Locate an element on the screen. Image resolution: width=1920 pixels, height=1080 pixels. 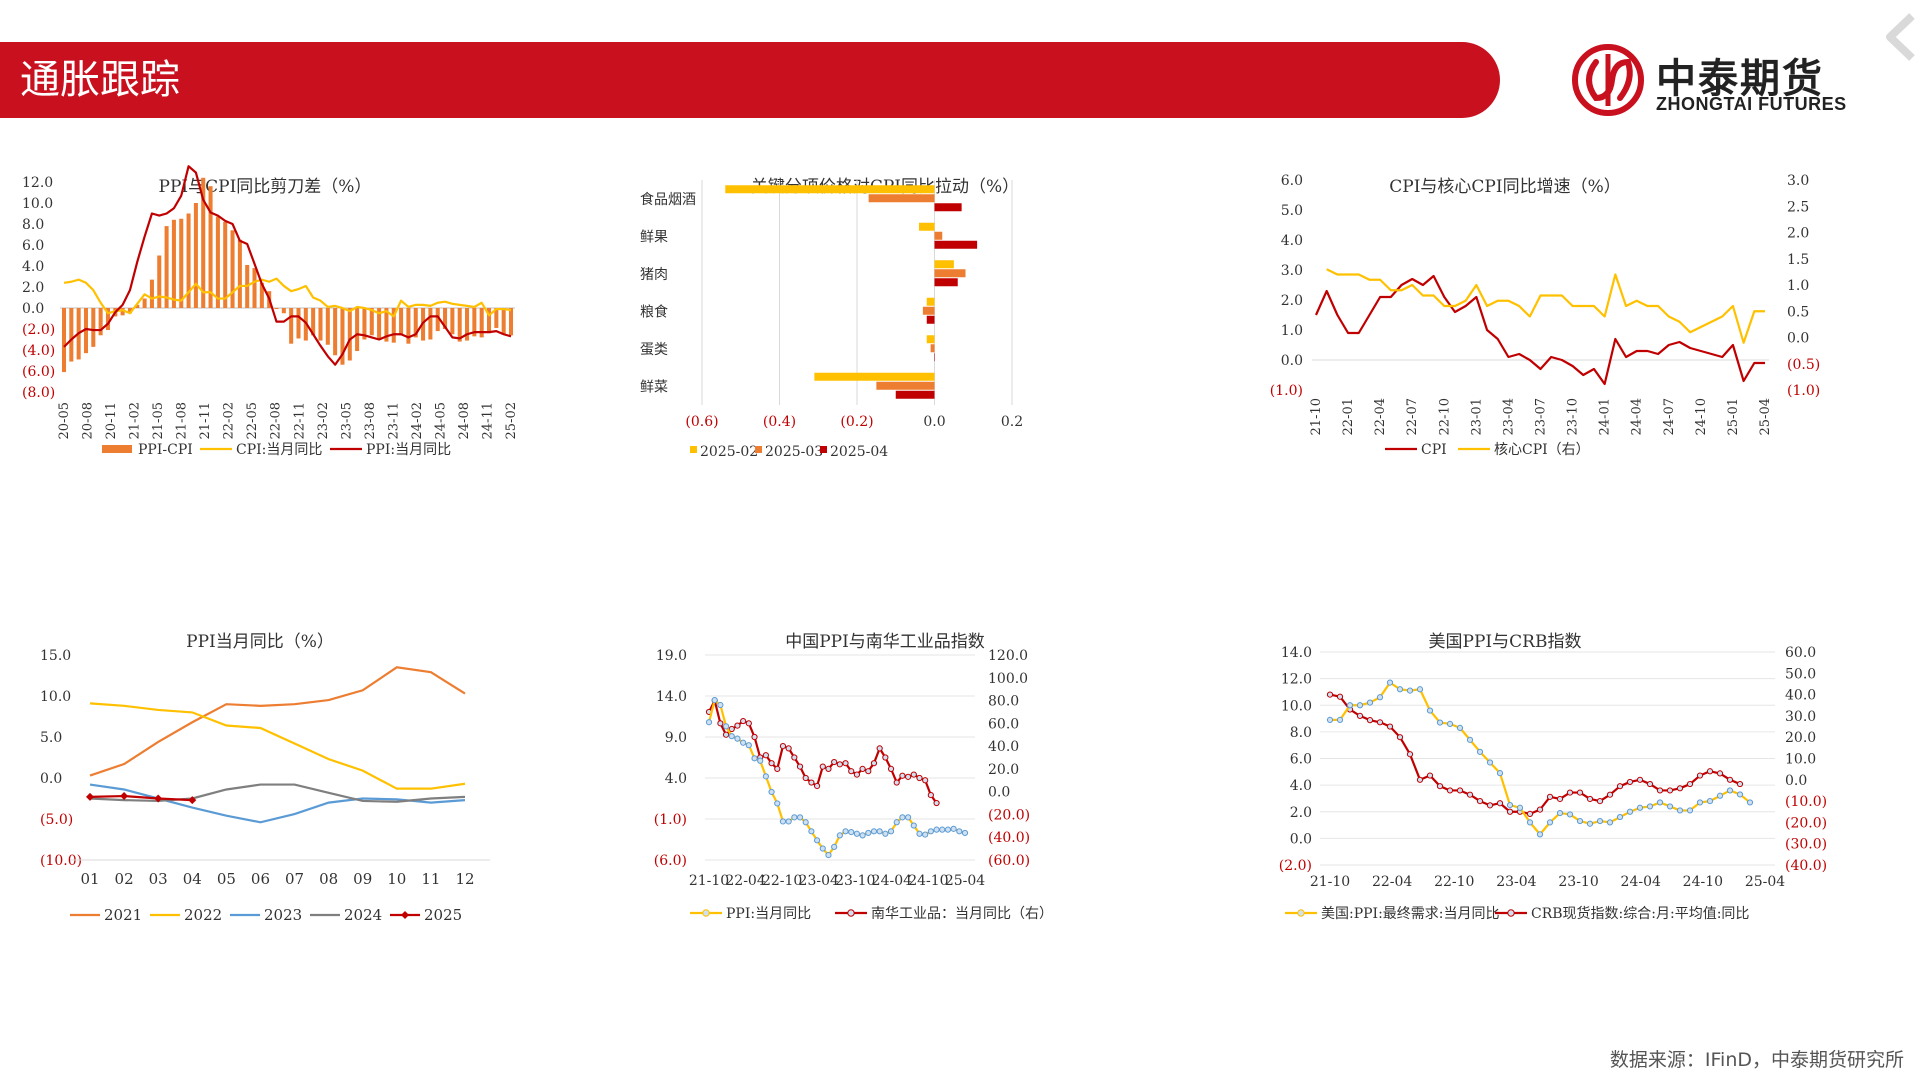
ppi-yoy-line is located at coordinates (287, 265).